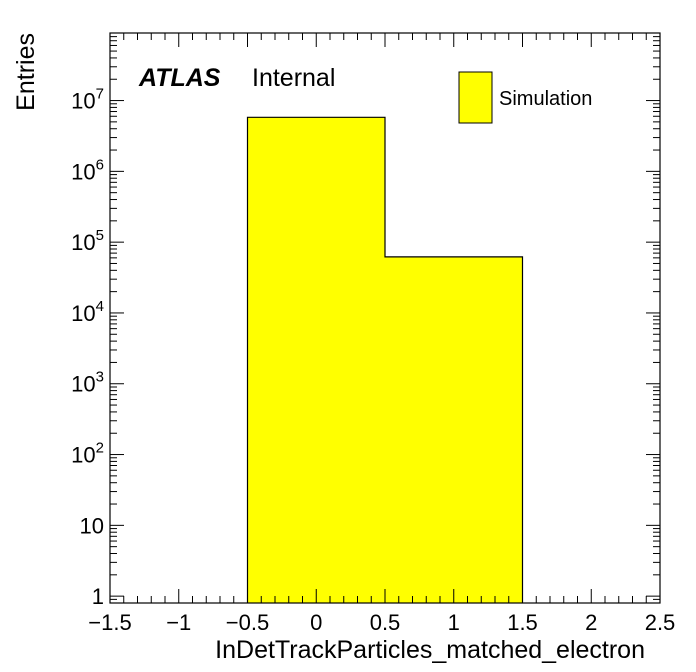 The height and width of the screenshot is (672, 696). What do you see at coordinates (545, 99) in the screenshot?
I see `legend-label: Simulation` at bounding box center [545, 99].